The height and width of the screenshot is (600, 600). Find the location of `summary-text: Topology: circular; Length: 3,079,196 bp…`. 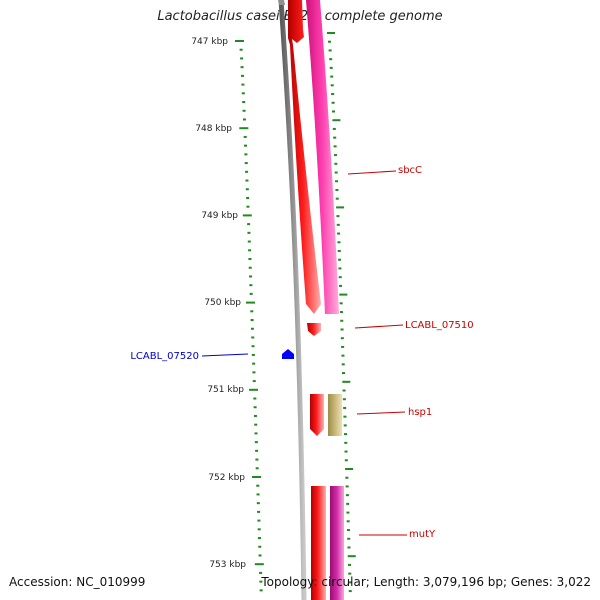

summary-text: Topology: circular; Length: 3,079,196 bp… is located at coordinates (426, 582).